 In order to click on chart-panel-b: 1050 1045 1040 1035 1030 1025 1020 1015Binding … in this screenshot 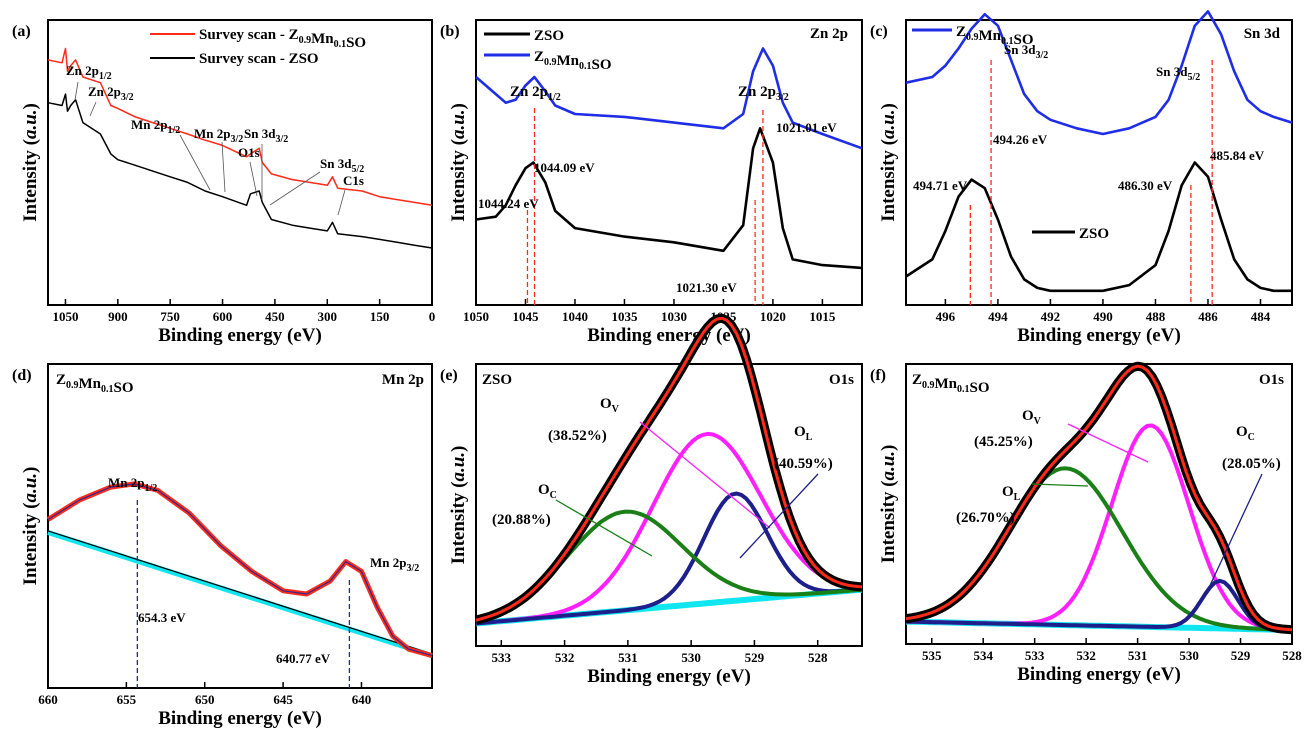, I will do `click(651, 182)`.